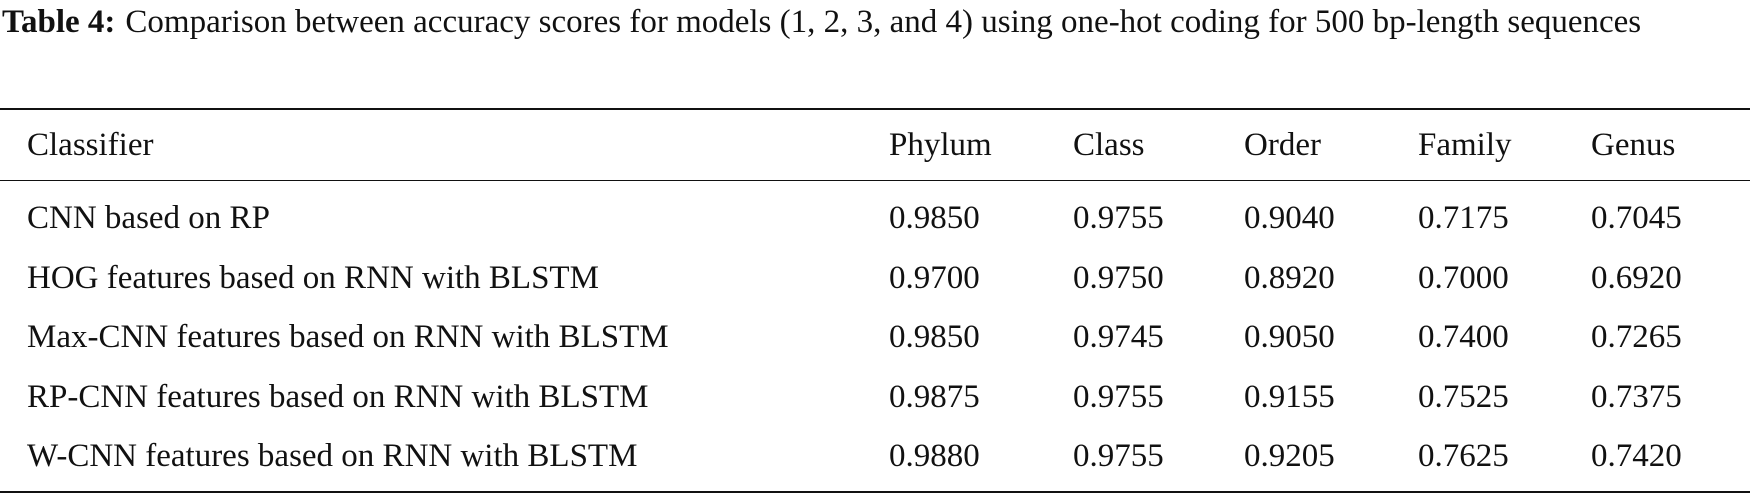 This screenshot has width=1753, height=496. What do you see at coordinates (934, 396) in the screenshot?
I see `score-cell: 0.9875` at bounding box center [934, 396].